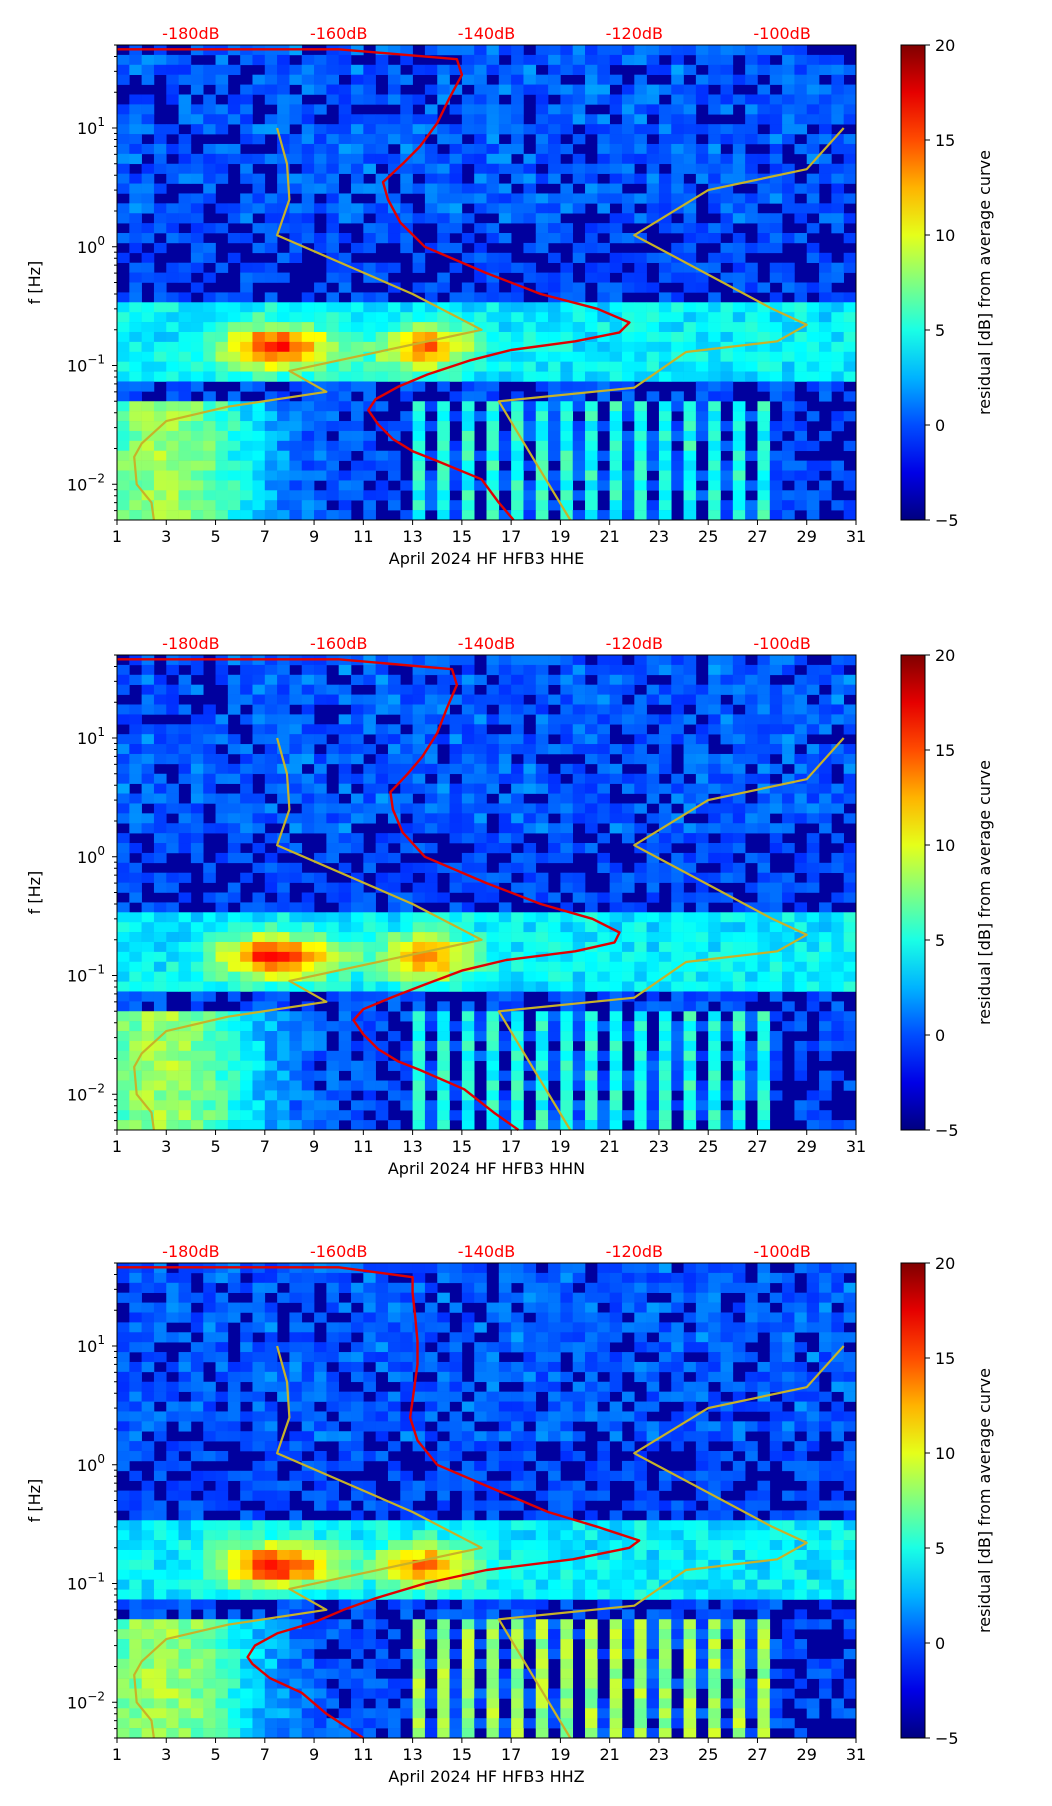 The width and height of the screenshot is (1052, 1806). What do you see at coordinates (215, 536) in the screenshot?
I see `x-tick-label: 5` at bounding box center [215, 536].